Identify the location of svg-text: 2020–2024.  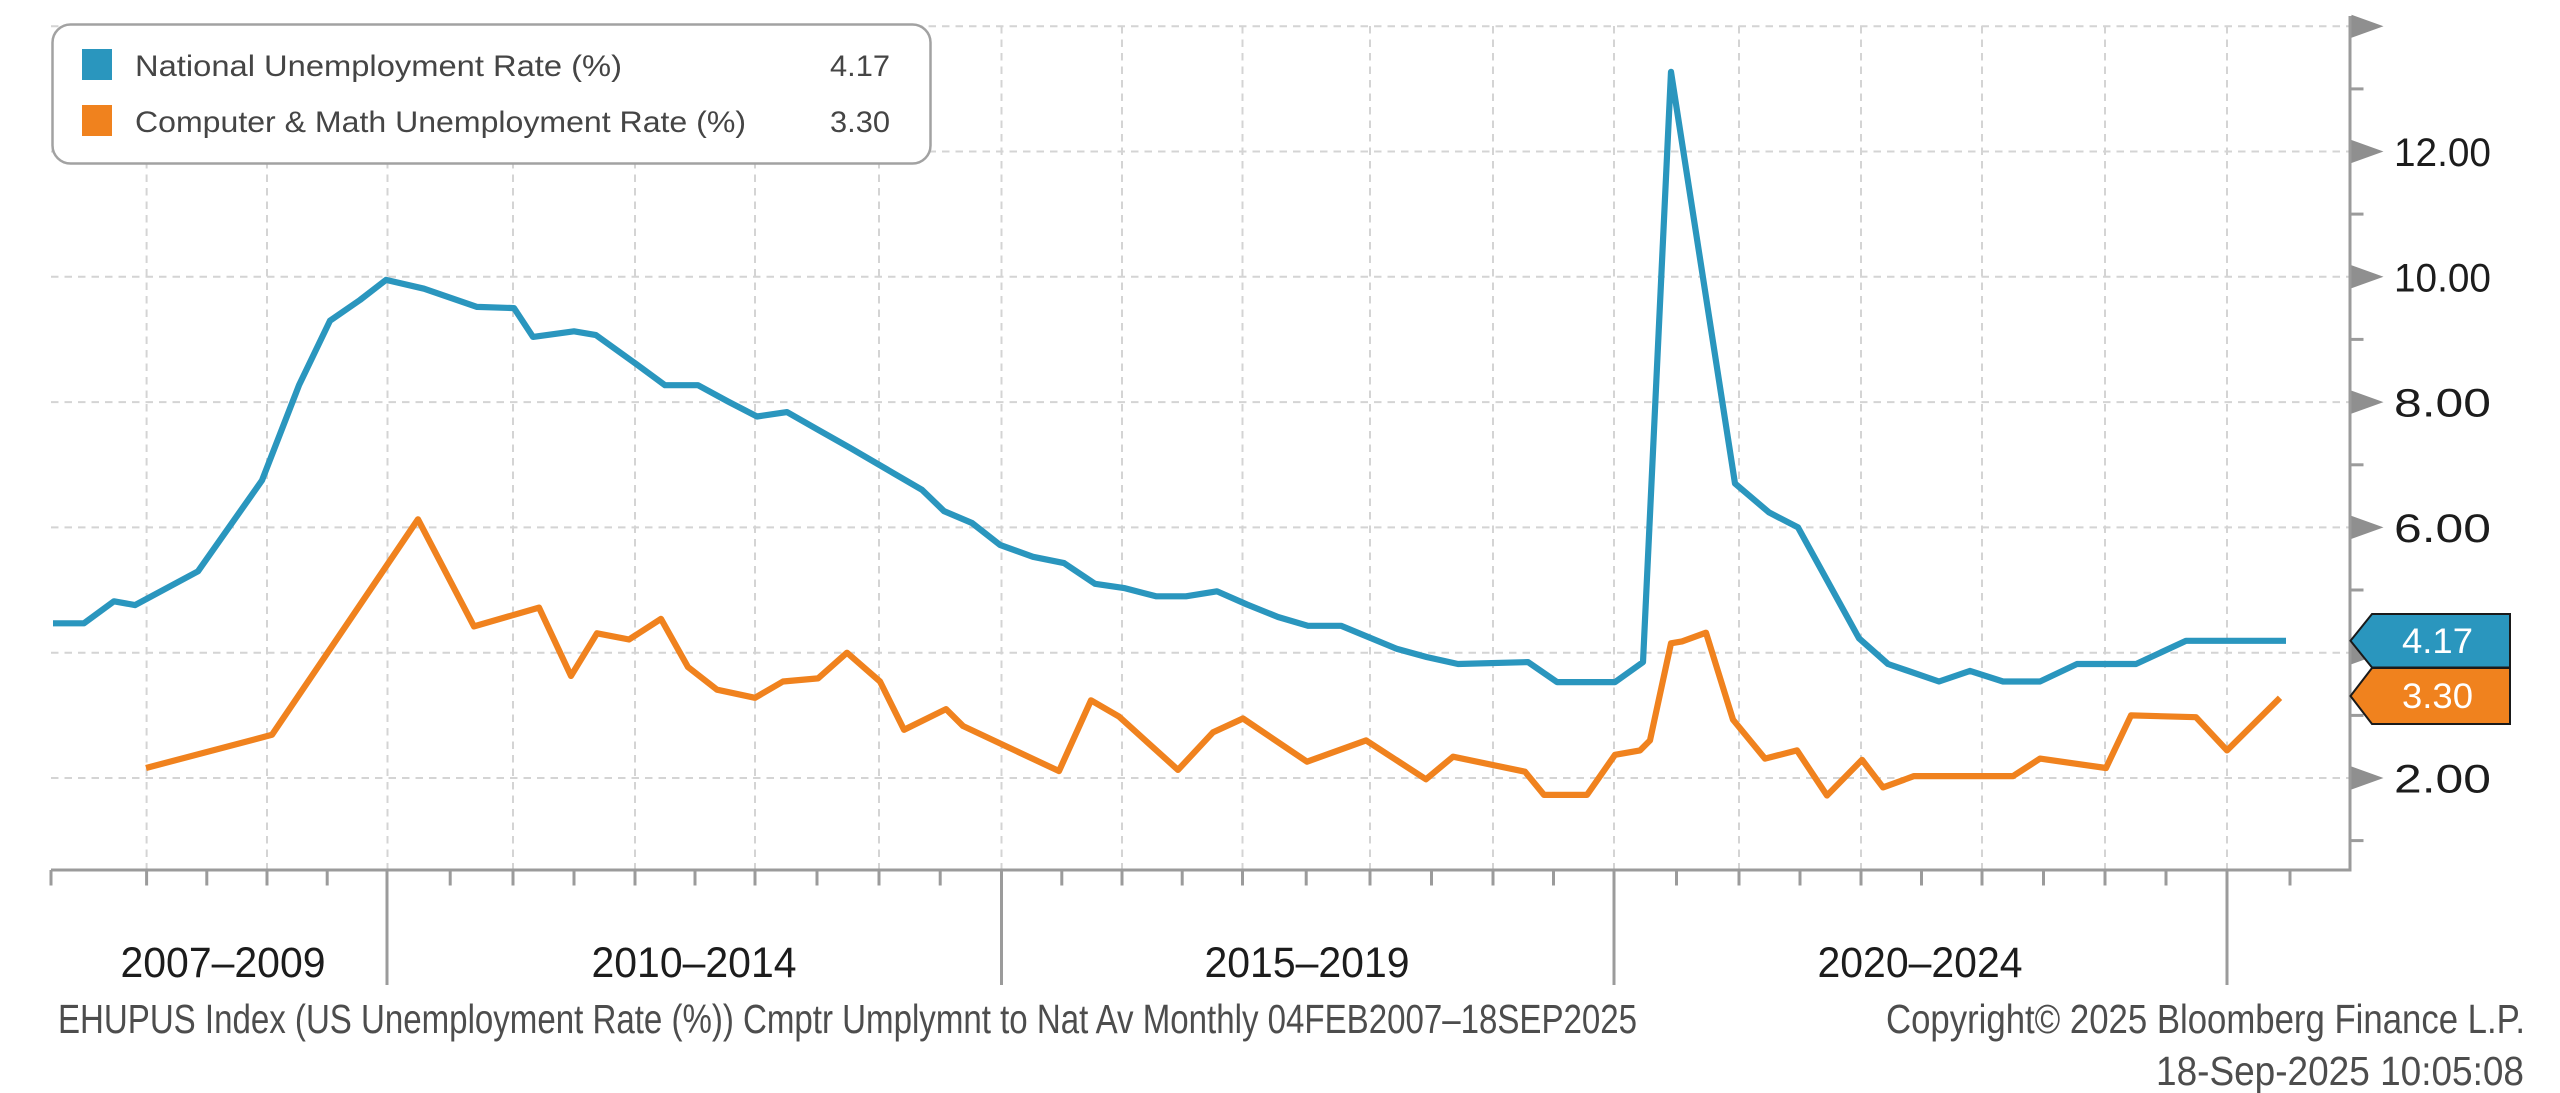
(1920, 963).